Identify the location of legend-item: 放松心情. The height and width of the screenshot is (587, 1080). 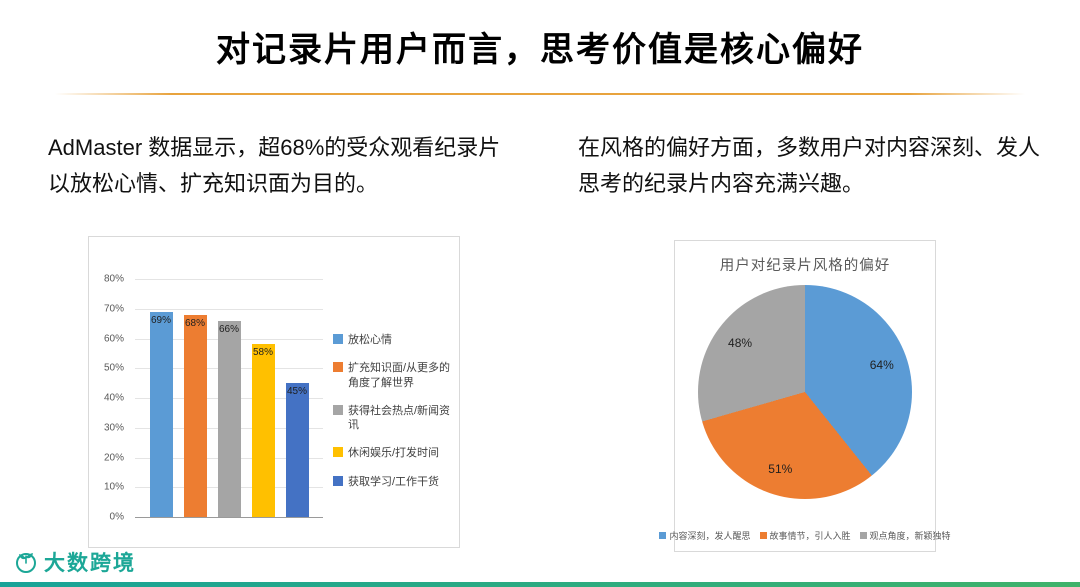
(394, 340).